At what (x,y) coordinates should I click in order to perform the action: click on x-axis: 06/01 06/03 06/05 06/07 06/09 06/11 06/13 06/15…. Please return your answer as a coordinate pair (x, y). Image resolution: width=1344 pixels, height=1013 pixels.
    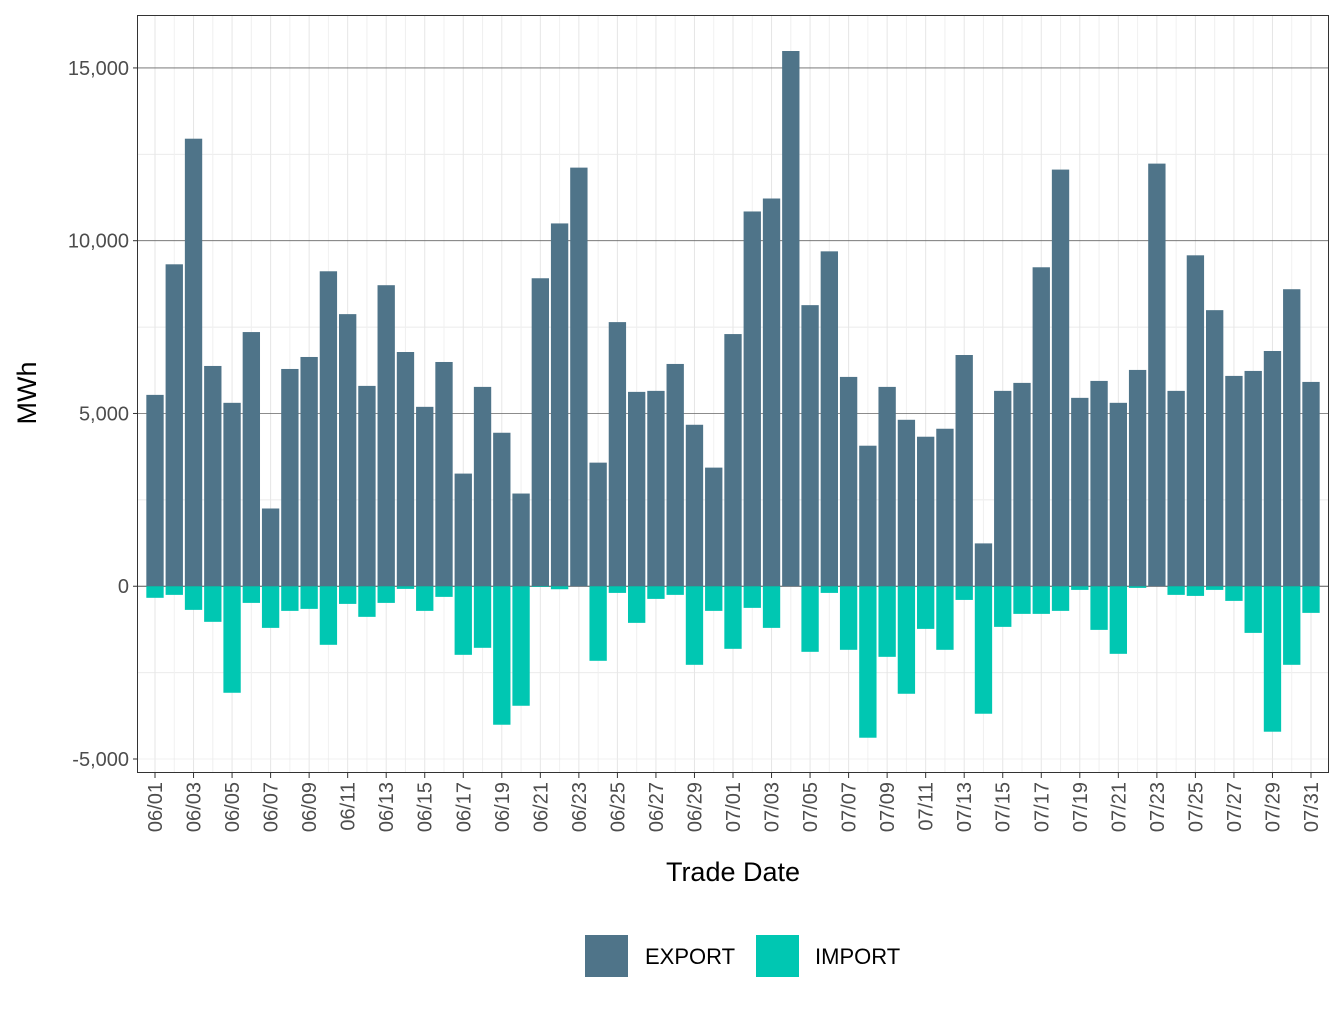
    Looking at the image, I should click on (734, 802).